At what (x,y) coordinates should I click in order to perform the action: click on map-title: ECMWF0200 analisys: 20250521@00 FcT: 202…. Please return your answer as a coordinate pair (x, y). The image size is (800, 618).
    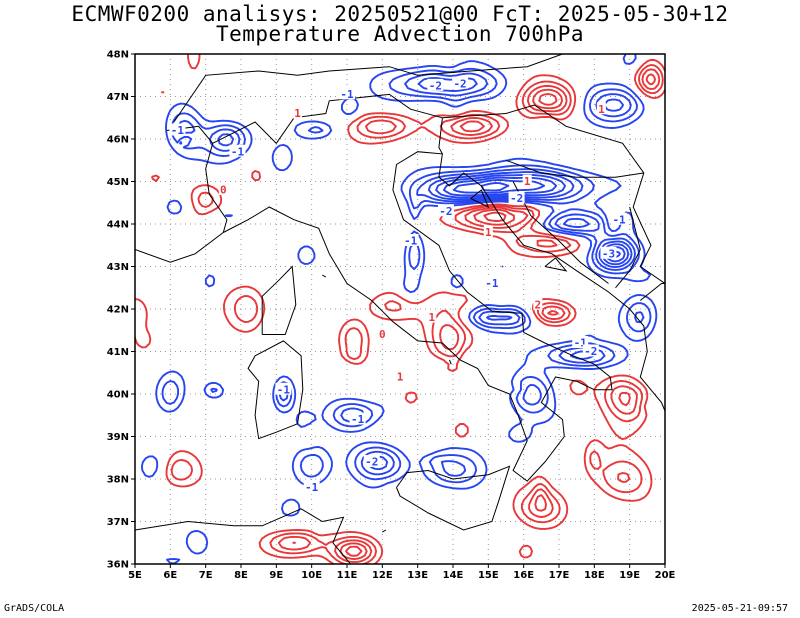
    Looking at the image, I should click on (400, 14).